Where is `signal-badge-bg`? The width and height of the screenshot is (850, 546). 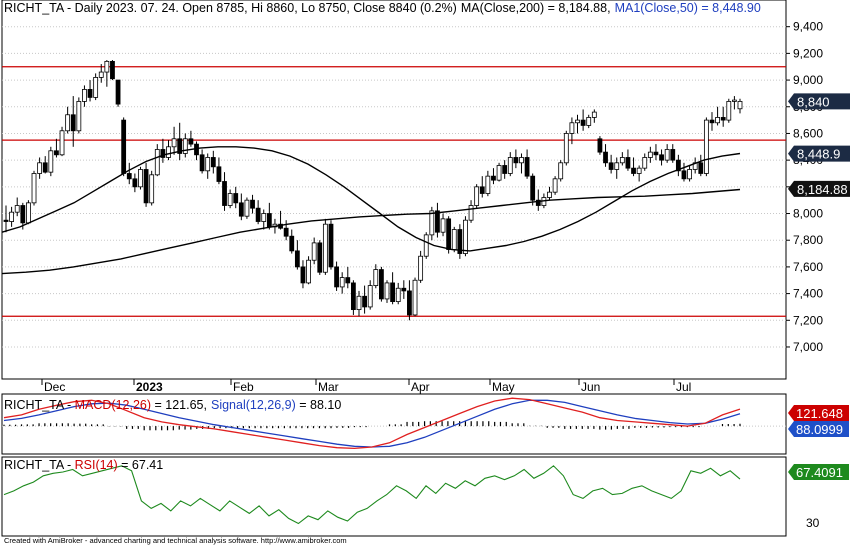 signal-badge-bg is located at coordinates (818, 429).